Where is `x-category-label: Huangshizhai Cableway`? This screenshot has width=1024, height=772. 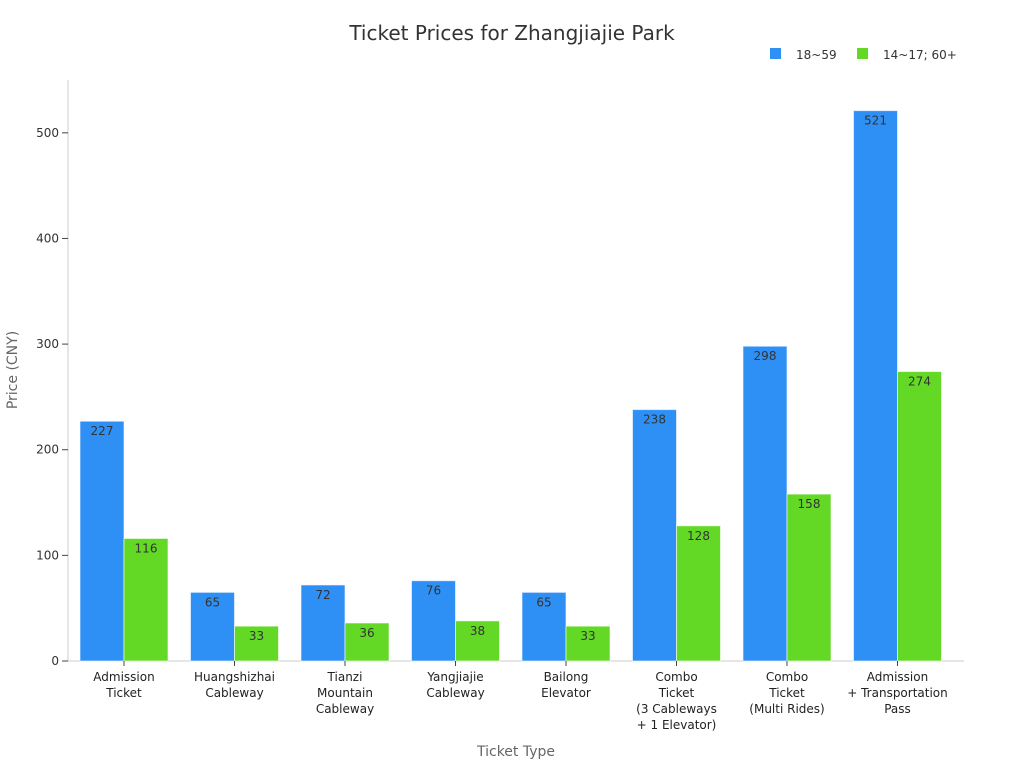
x-category-label: Huangshizhai Cableway is located at coordinates (234, 685).